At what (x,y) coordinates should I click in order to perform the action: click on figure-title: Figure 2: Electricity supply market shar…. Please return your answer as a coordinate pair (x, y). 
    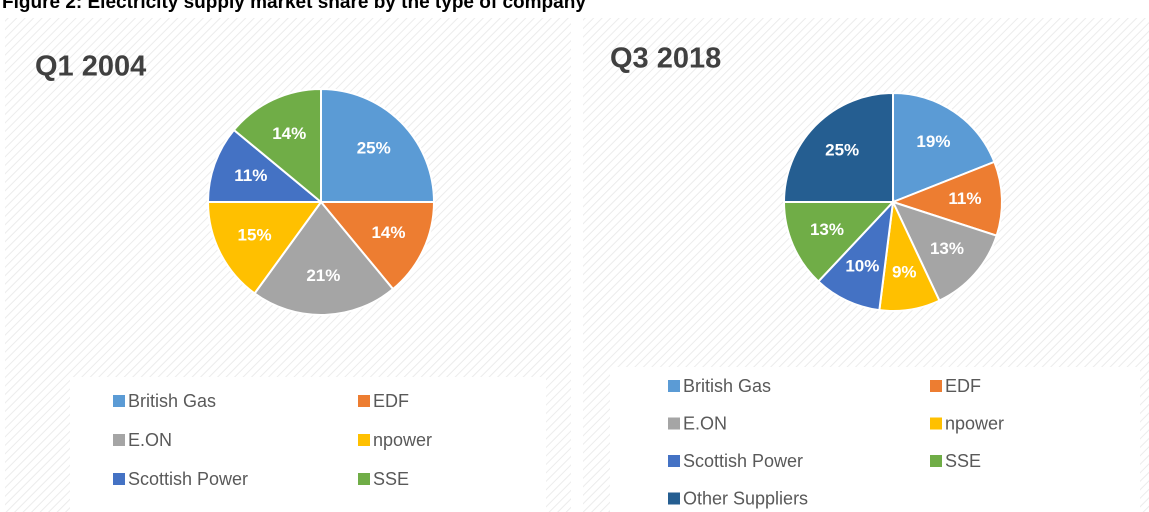
    Looking at the image, I should click on (294, 6).